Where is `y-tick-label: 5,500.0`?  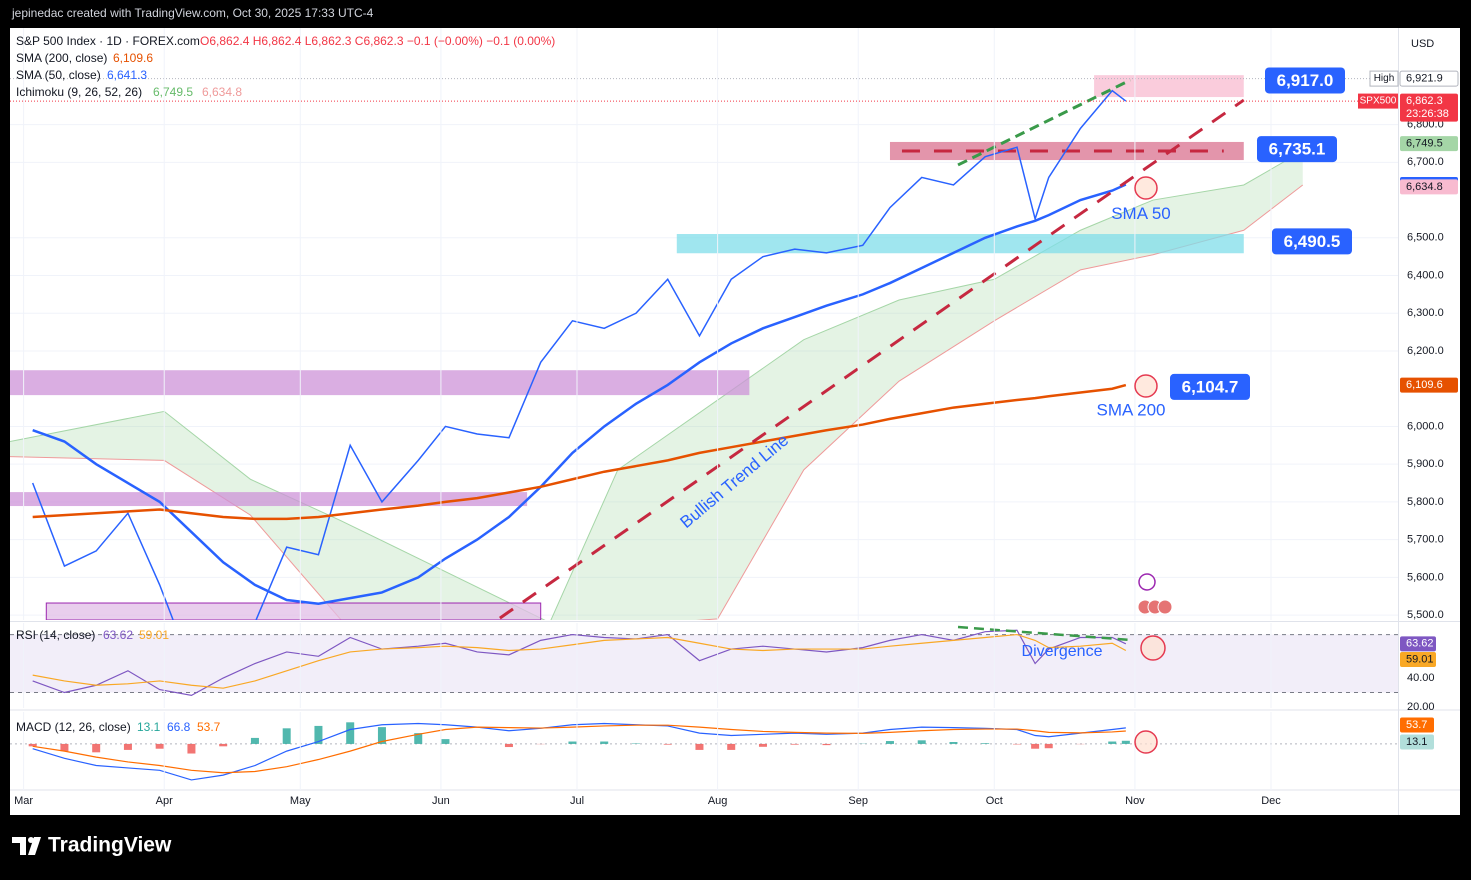
y-tick-label: 5,500.0 is located at coordinates (1425, 615).